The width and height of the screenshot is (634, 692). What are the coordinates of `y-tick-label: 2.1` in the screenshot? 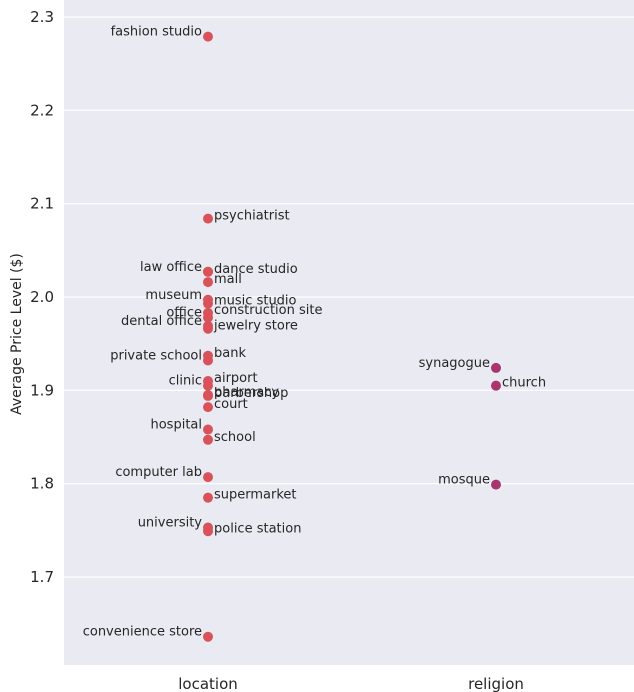 It's located at (42, 204).